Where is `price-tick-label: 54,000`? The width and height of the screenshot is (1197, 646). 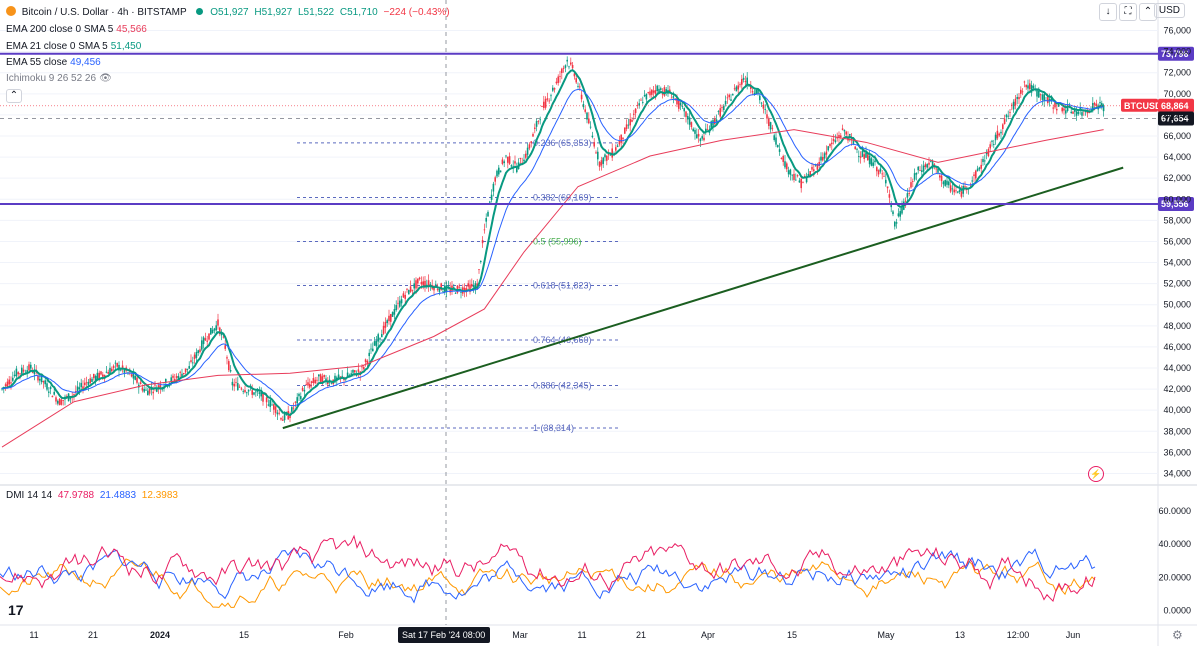
price-tick-label: 54,000 is located at coordinates (1177, 263).